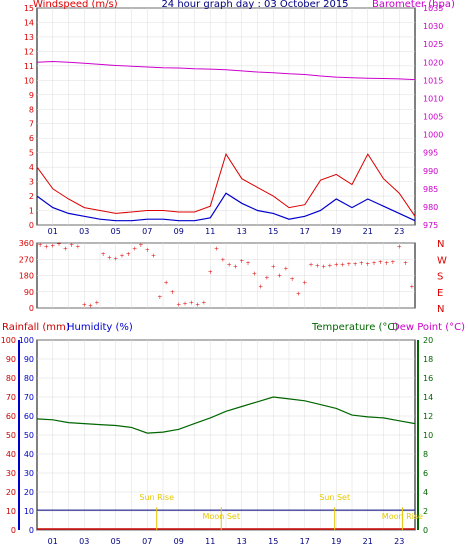  I want to click on windspeed-tick: 12, so click(29, 51).